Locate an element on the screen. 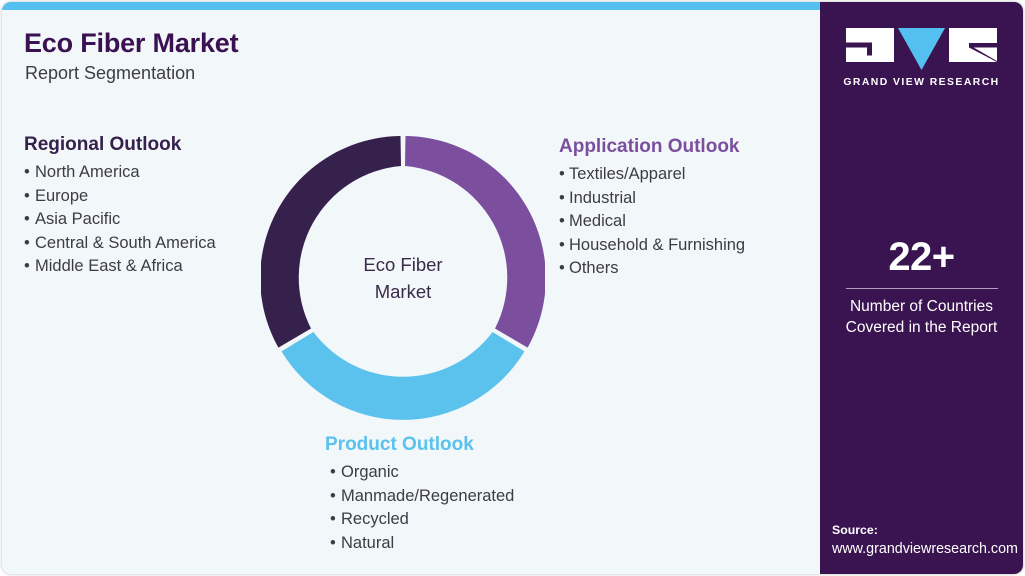 The width and height of the screenshot is (1025, 576). brand-logo: GRAND VIEW RESEARCH is located at coordinates (921, 58).